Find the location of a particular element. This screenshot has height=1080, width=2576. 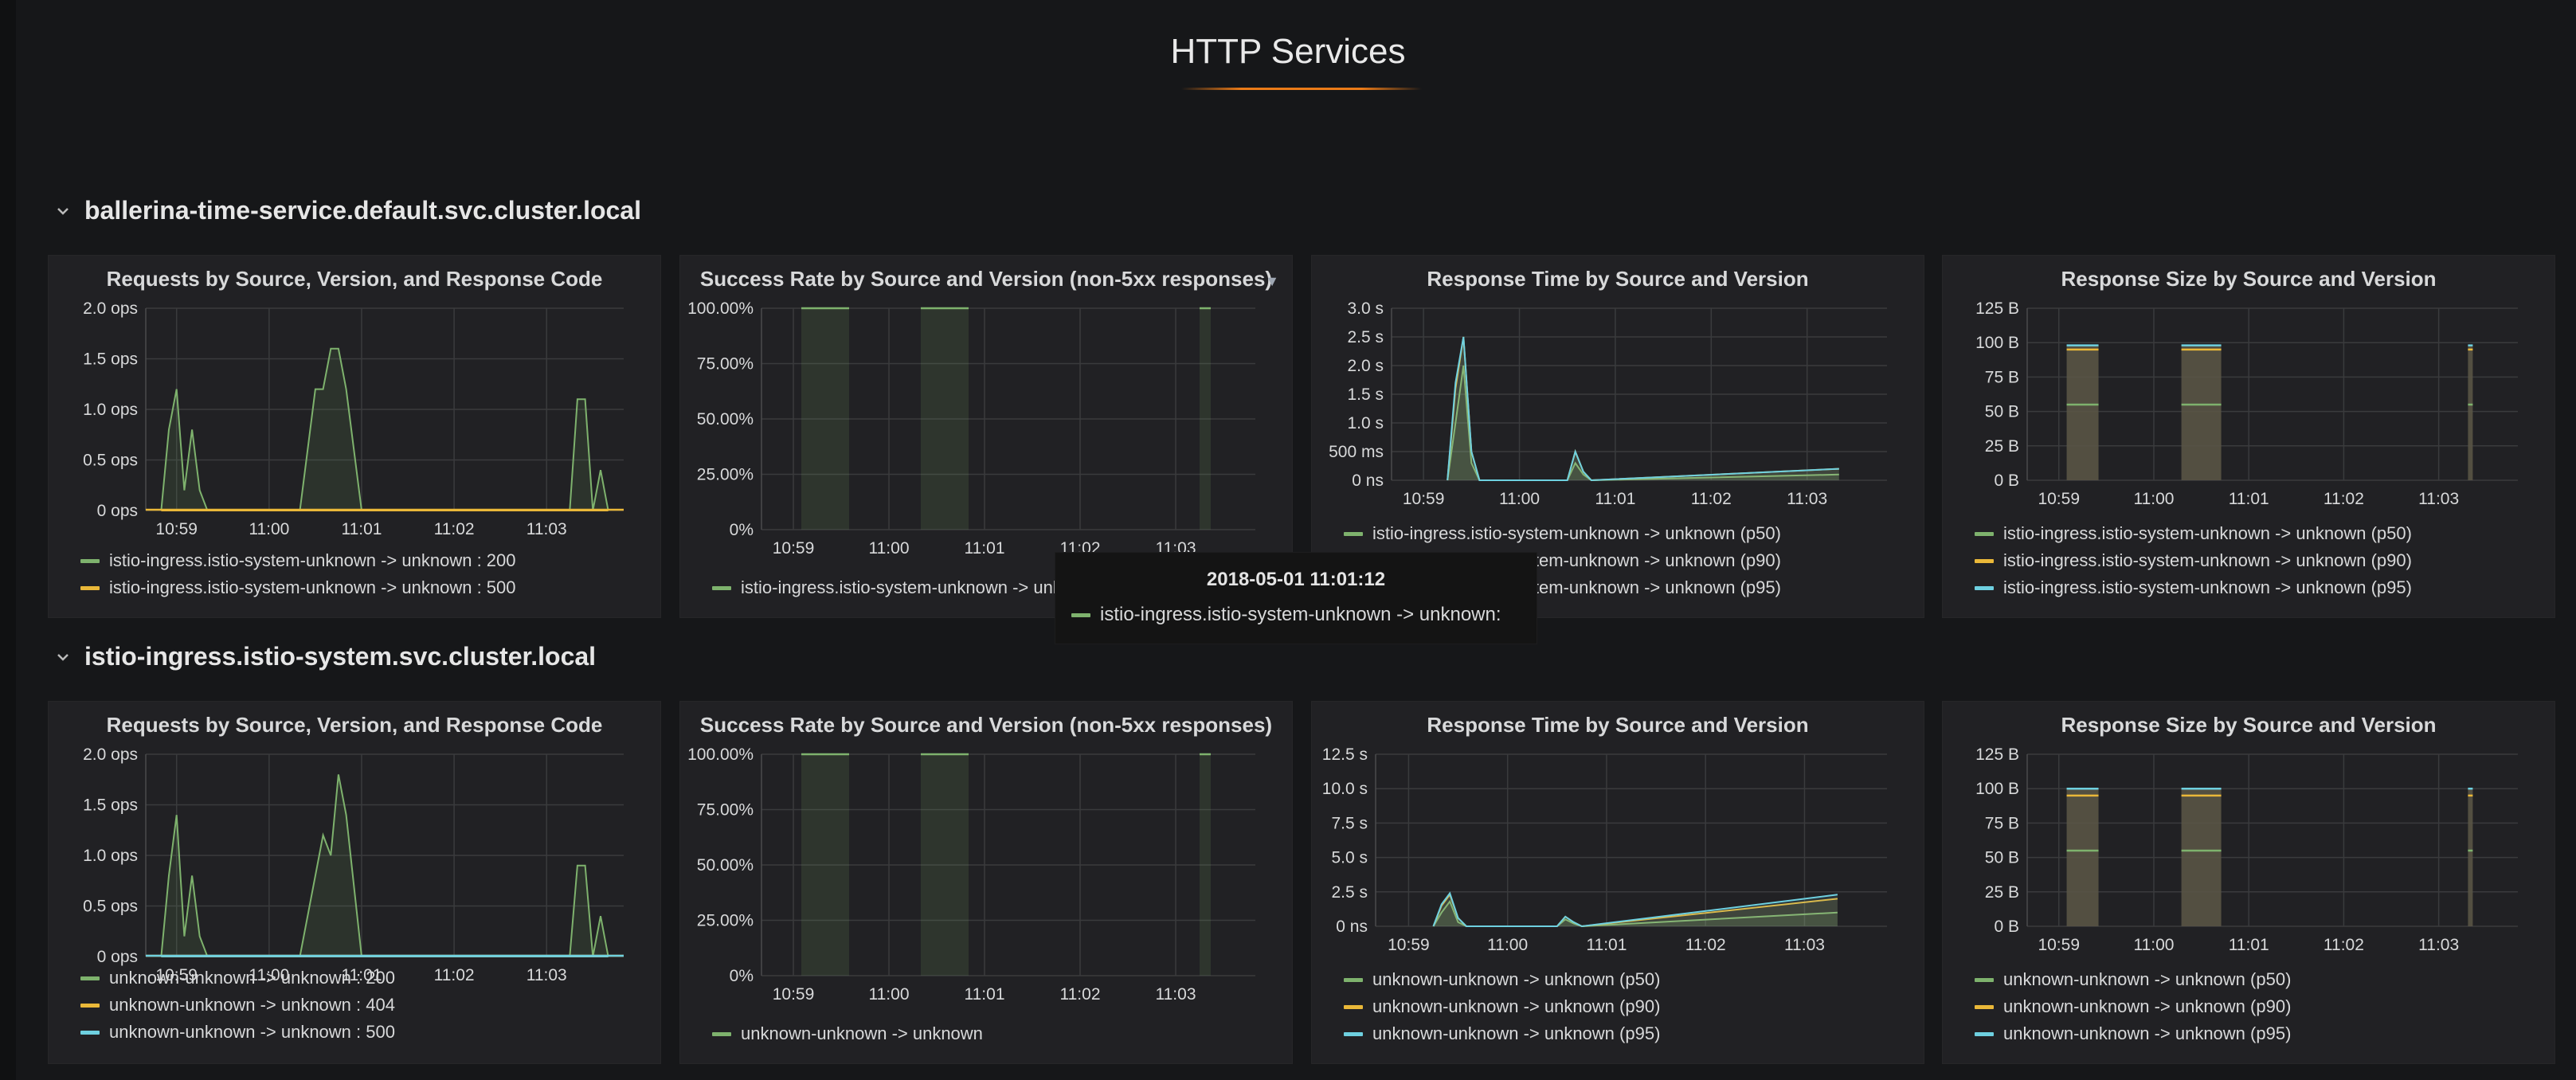

y-tick-label: 50.00% is located at coordinates (725, 866).